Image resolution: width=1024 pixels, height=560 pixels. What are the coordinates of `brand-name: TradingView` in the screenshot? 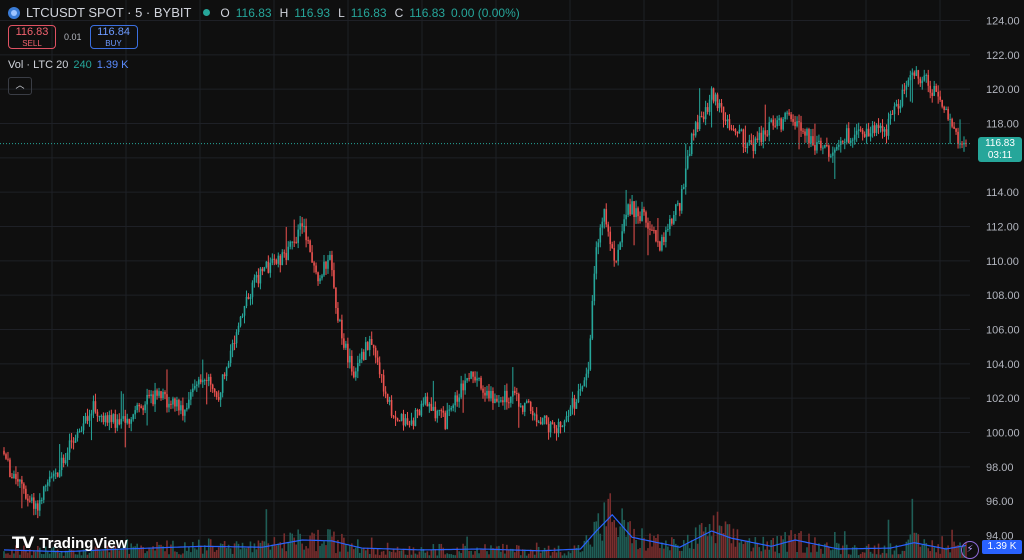 It's located at (83, 543).